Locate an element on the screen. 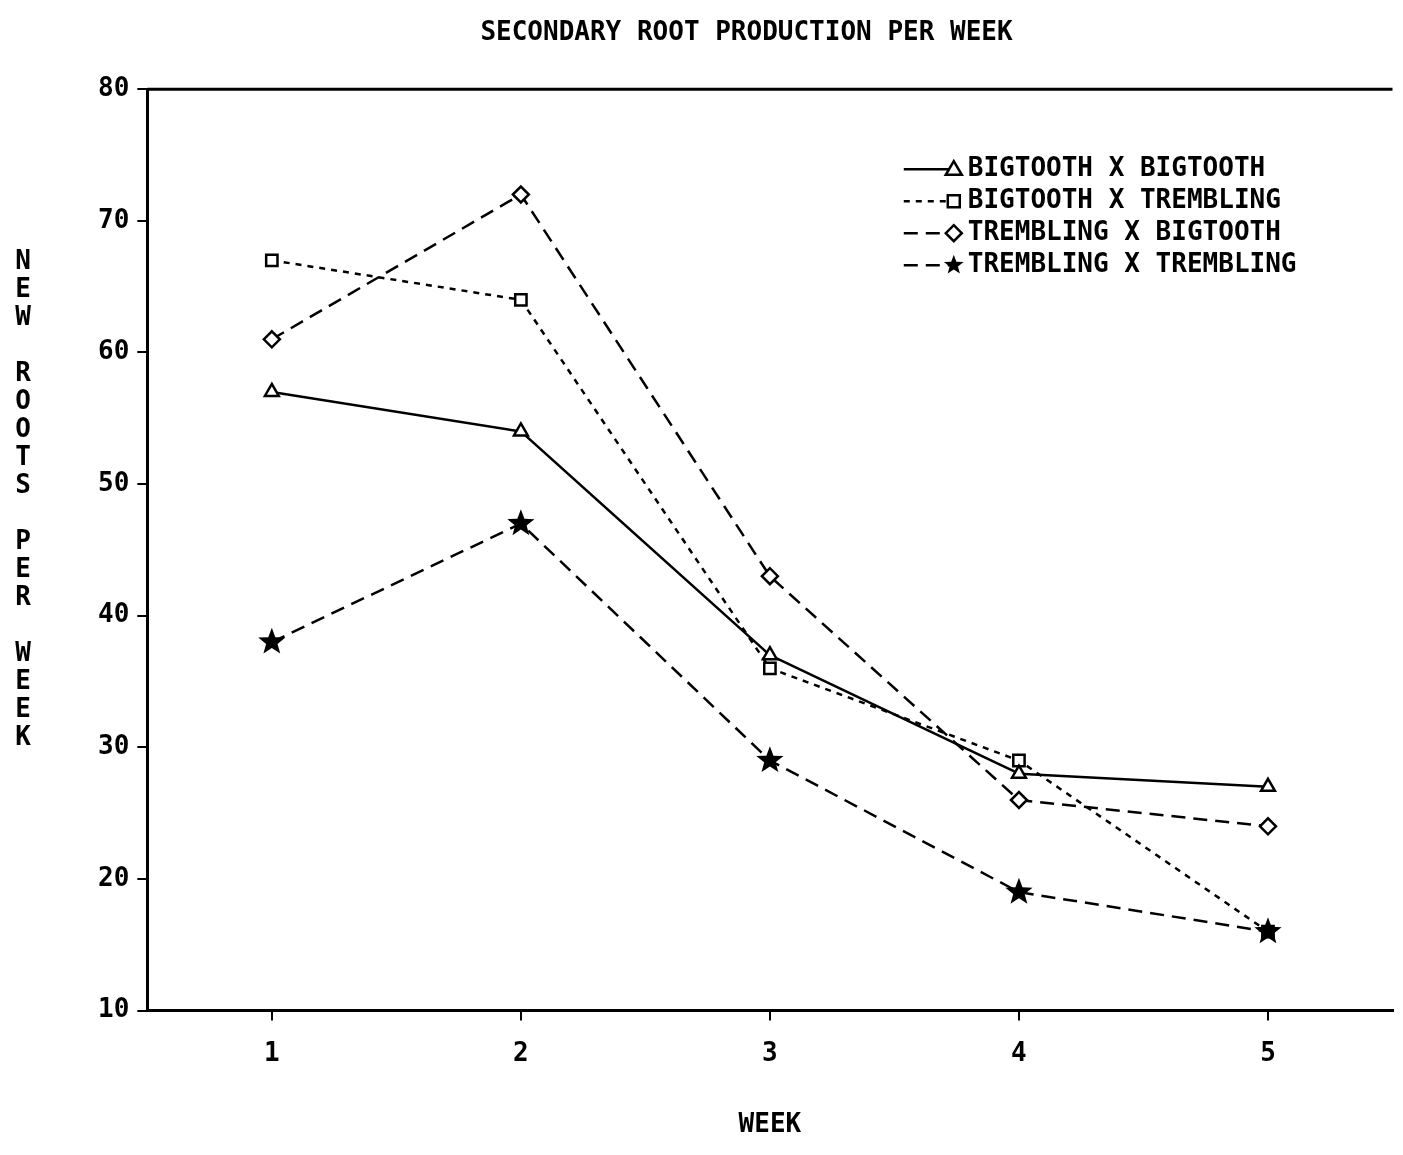 The image size is (1403, 1155). x-tick-label: 1 is located at coordinates (272, 1051).